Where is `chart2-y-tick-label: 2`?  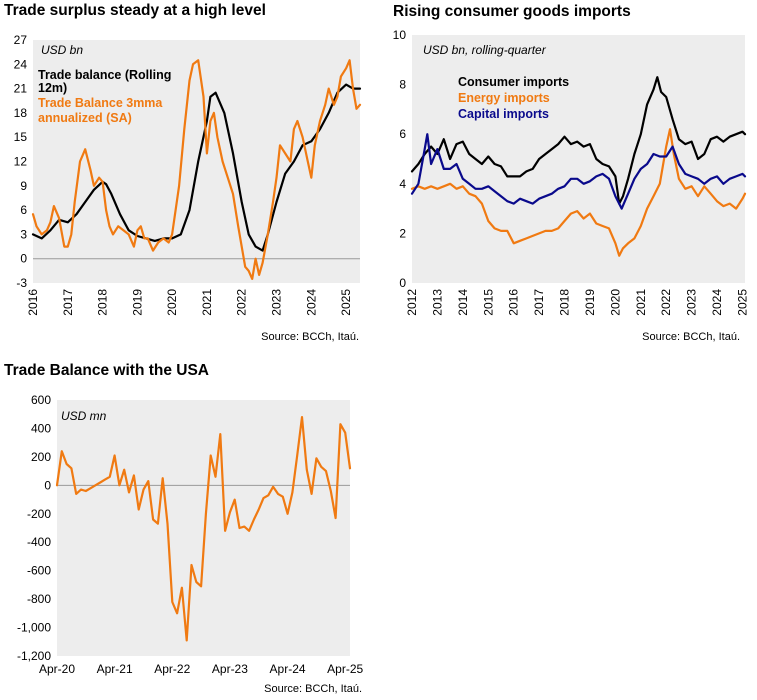 chart2-y-tick-label: 2 is located at coordinates (402, 233).